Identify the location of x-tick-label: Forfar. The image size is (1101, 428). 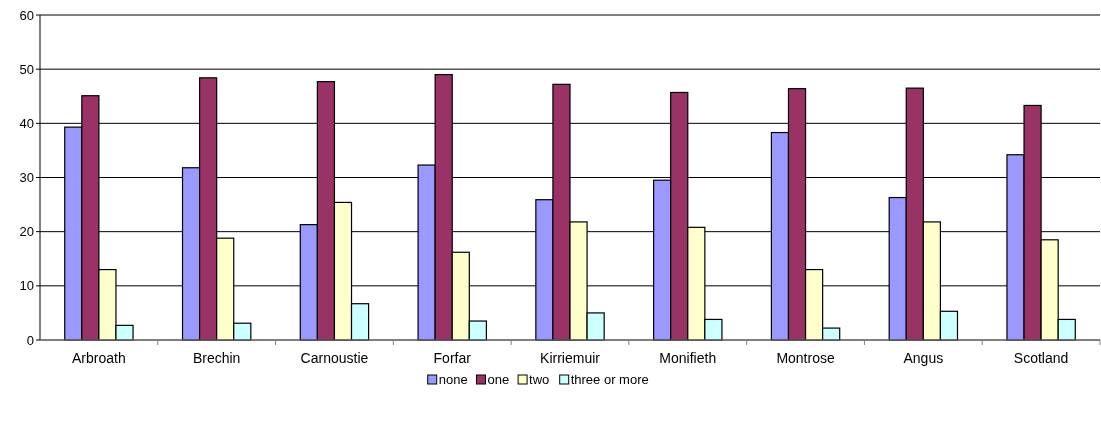
(452, 358).